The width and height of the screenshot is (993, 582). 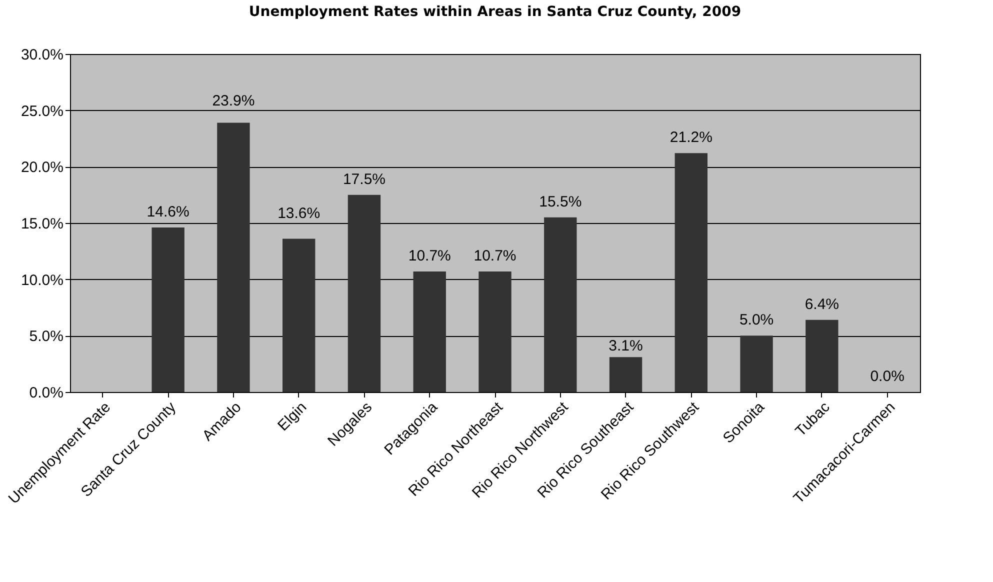 I want to click on y-tick-label: 5.0%, so click(x=46, y=337).